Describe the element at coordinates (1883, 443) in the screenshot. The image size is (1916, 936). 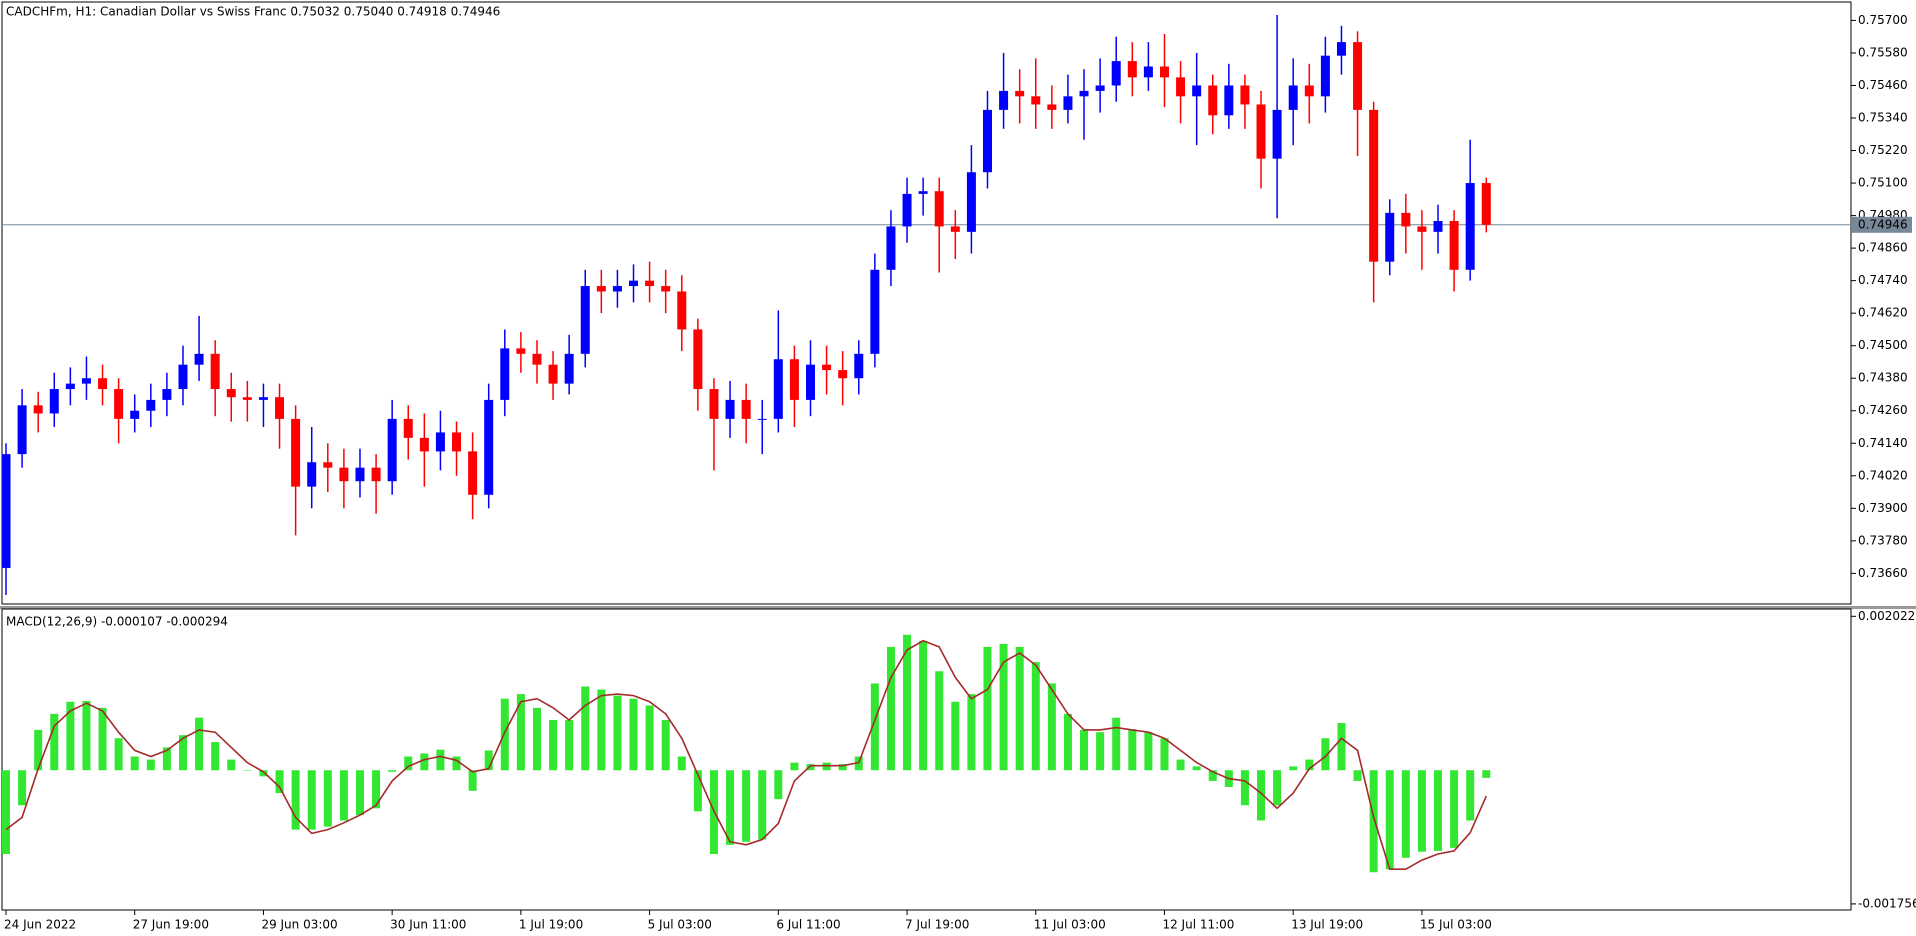
I see `y-tick-label: 0.74140` at that location.